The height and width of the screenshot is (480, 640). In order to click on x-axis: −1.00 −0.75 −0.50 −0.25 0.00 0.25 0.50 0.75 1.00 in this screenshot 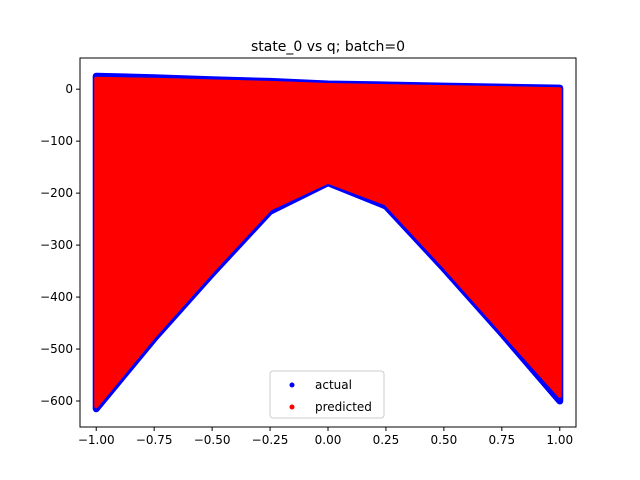, I will do `click(325, 437)`.